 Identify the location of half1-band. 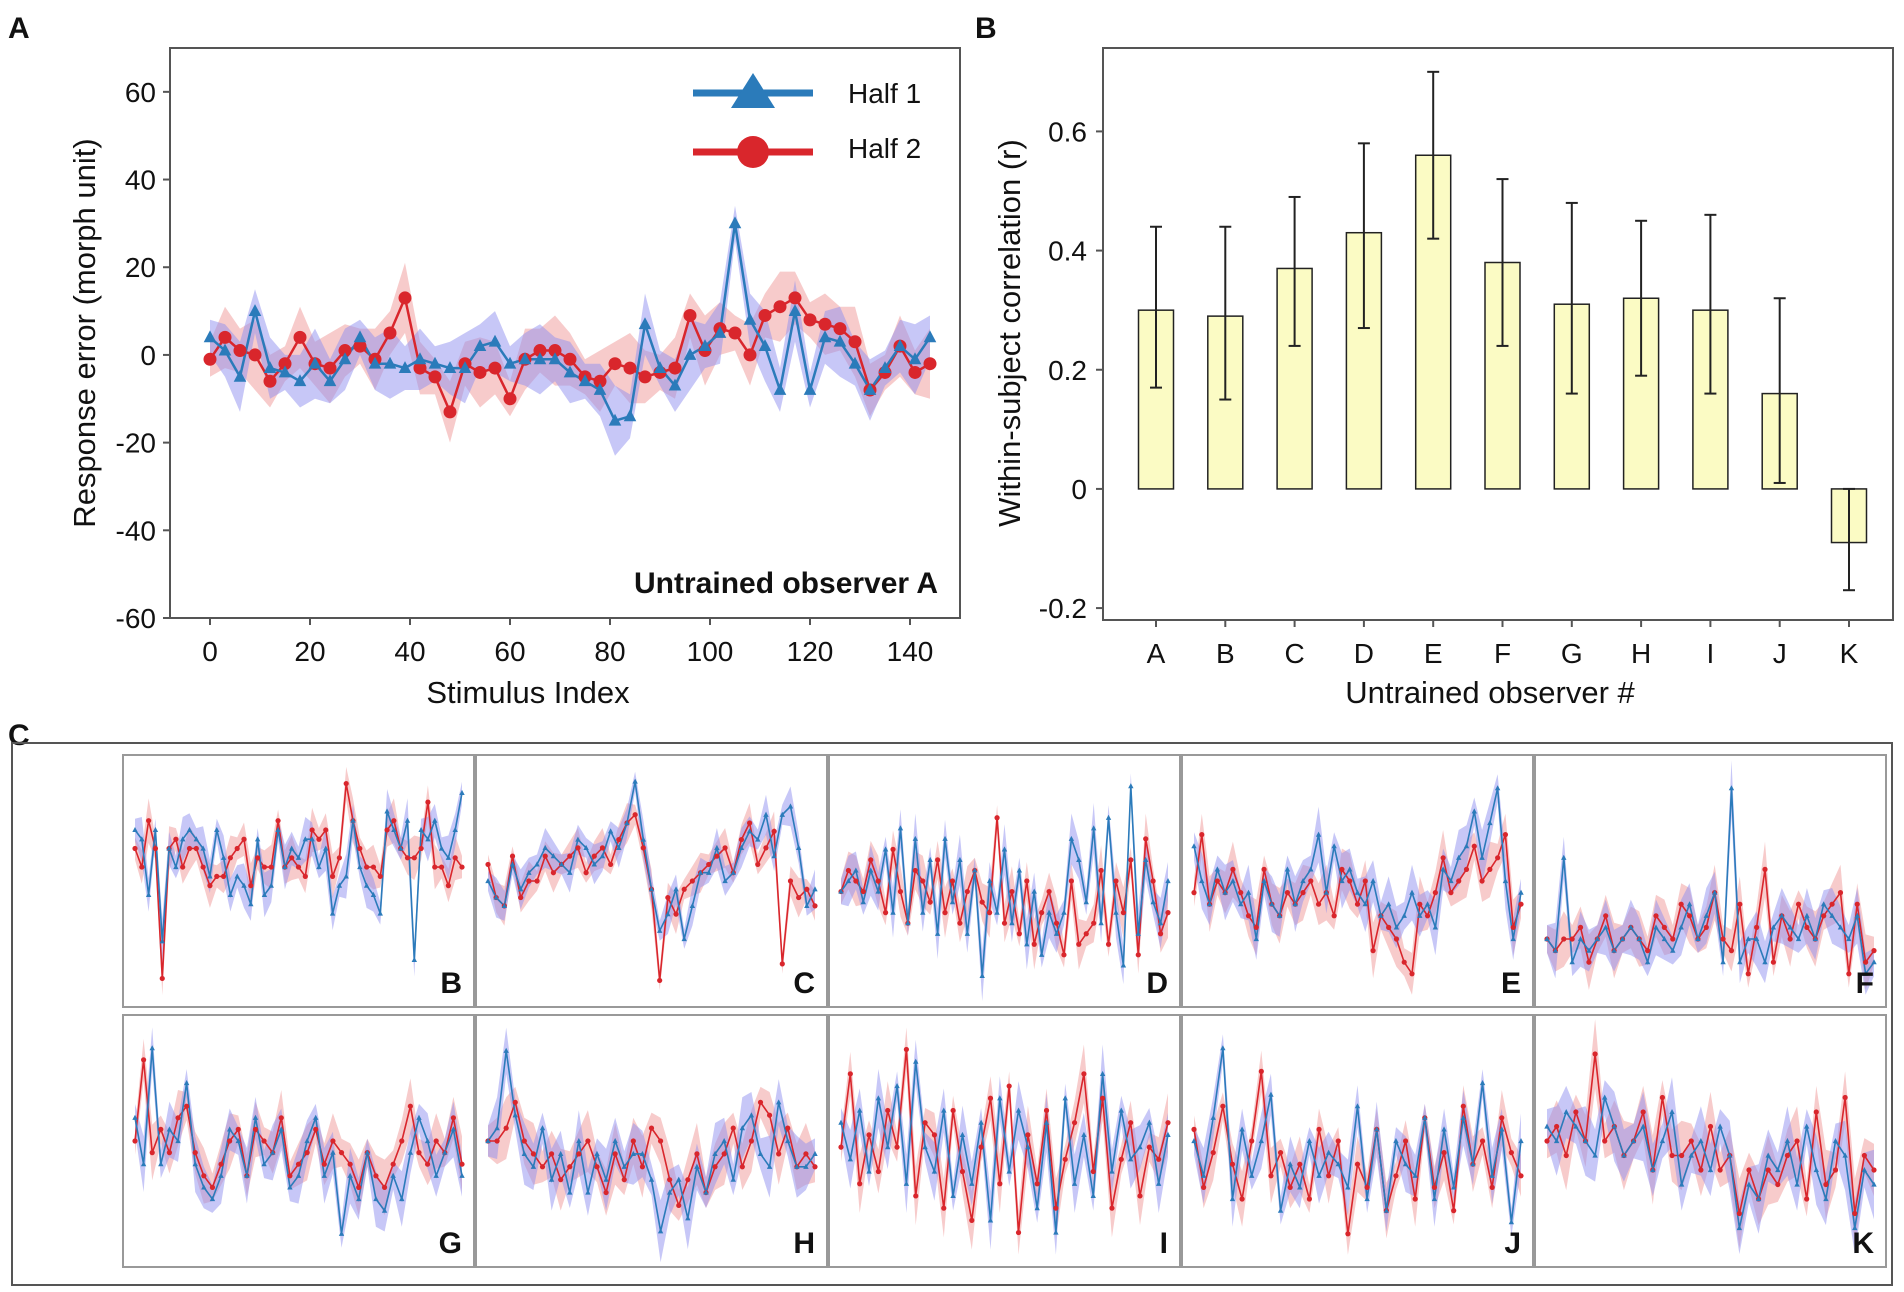
(651, 1145).